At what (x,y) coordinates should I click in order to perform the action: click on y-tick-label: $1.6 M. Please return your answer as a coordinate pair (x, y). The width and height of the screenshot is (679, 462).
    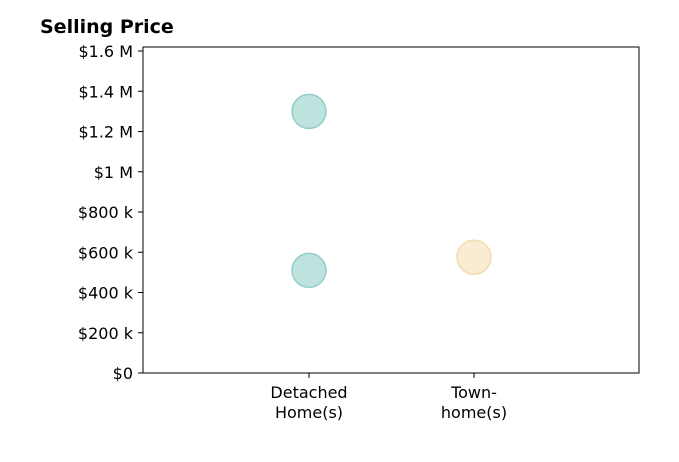
    Looking at the image, I should click on (105, 51).